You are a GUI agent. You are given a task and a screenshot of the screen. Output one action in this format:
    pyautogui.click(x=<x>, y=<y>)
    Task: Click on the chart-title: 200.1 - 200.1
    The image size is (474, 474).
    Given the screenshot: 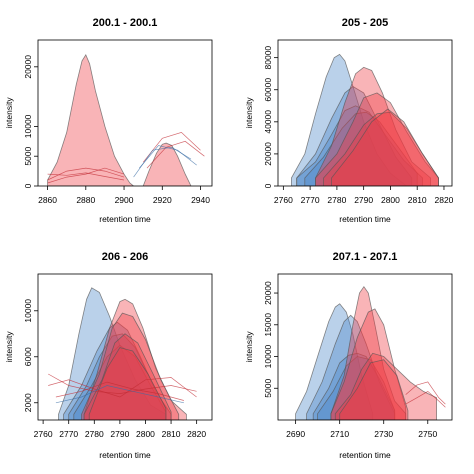 What is the action you would take?
    pyautogui.click(x=125, y=23)
    